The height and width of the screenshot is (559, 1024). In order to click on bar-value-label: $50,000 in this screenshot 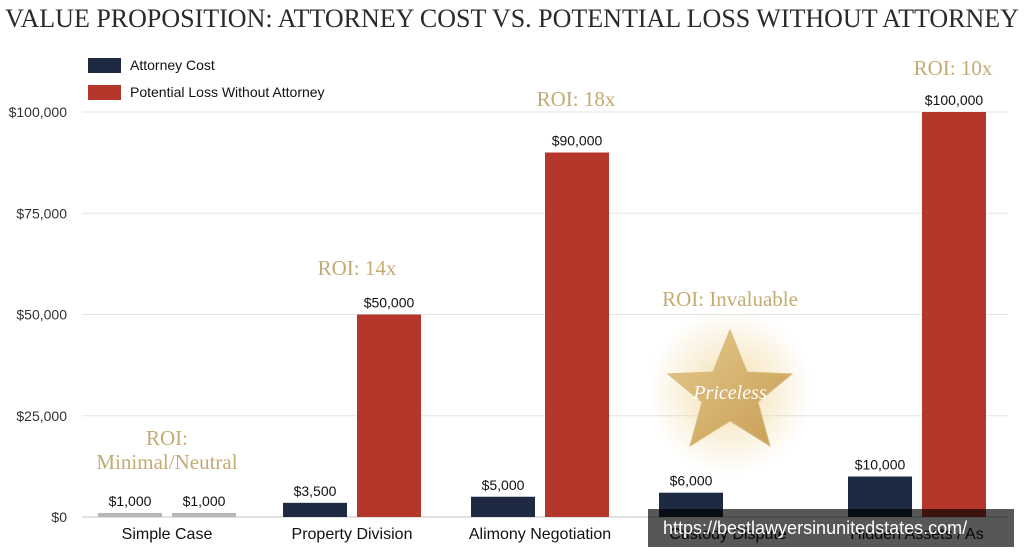, I will do `click(389, 303)`.